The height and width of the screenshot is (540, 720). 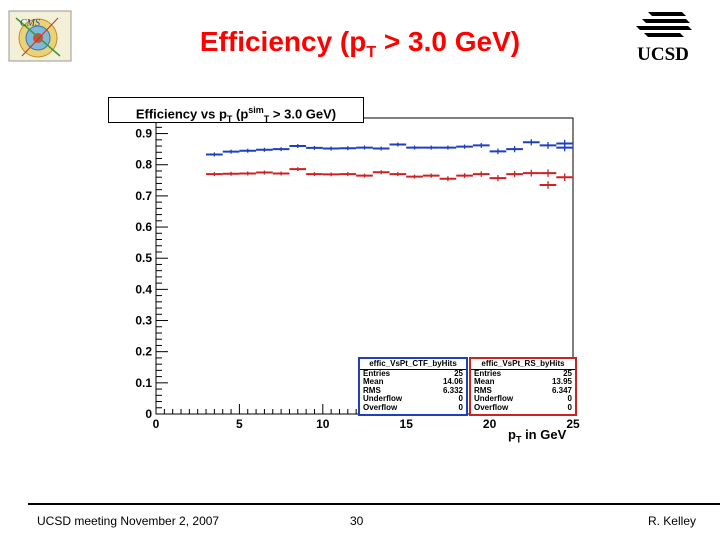 What do you see at coordinates (143, 134) in the screenshot?
I see `y-tick-label: 0.9` at bounding box center [143, 134].